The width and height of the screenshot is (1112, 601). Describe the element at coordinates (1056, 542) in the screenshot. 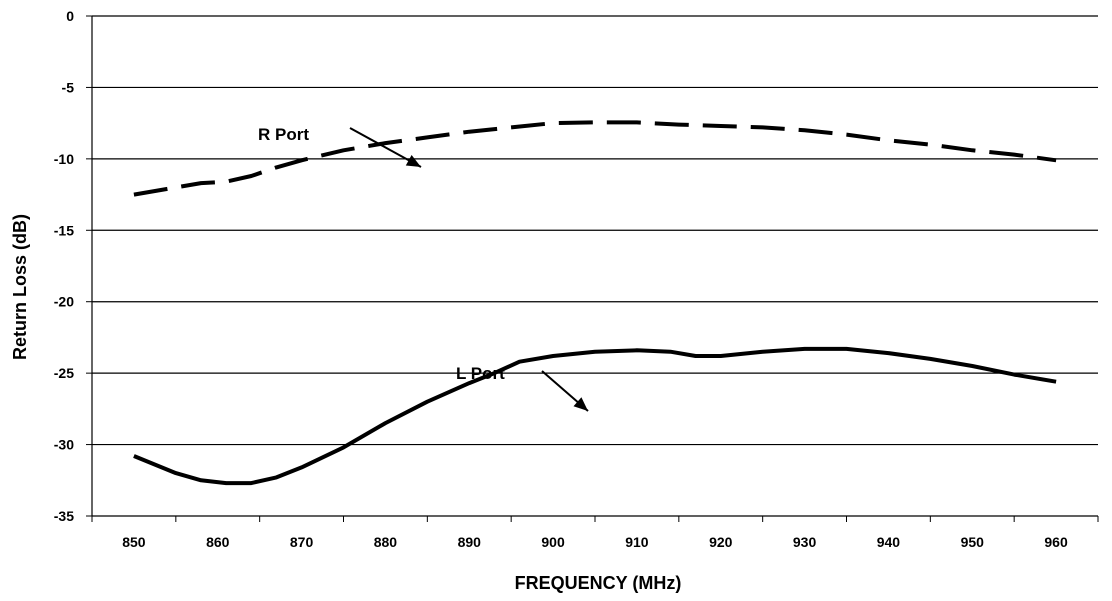

I see `x-tick-label: 960` at that location.